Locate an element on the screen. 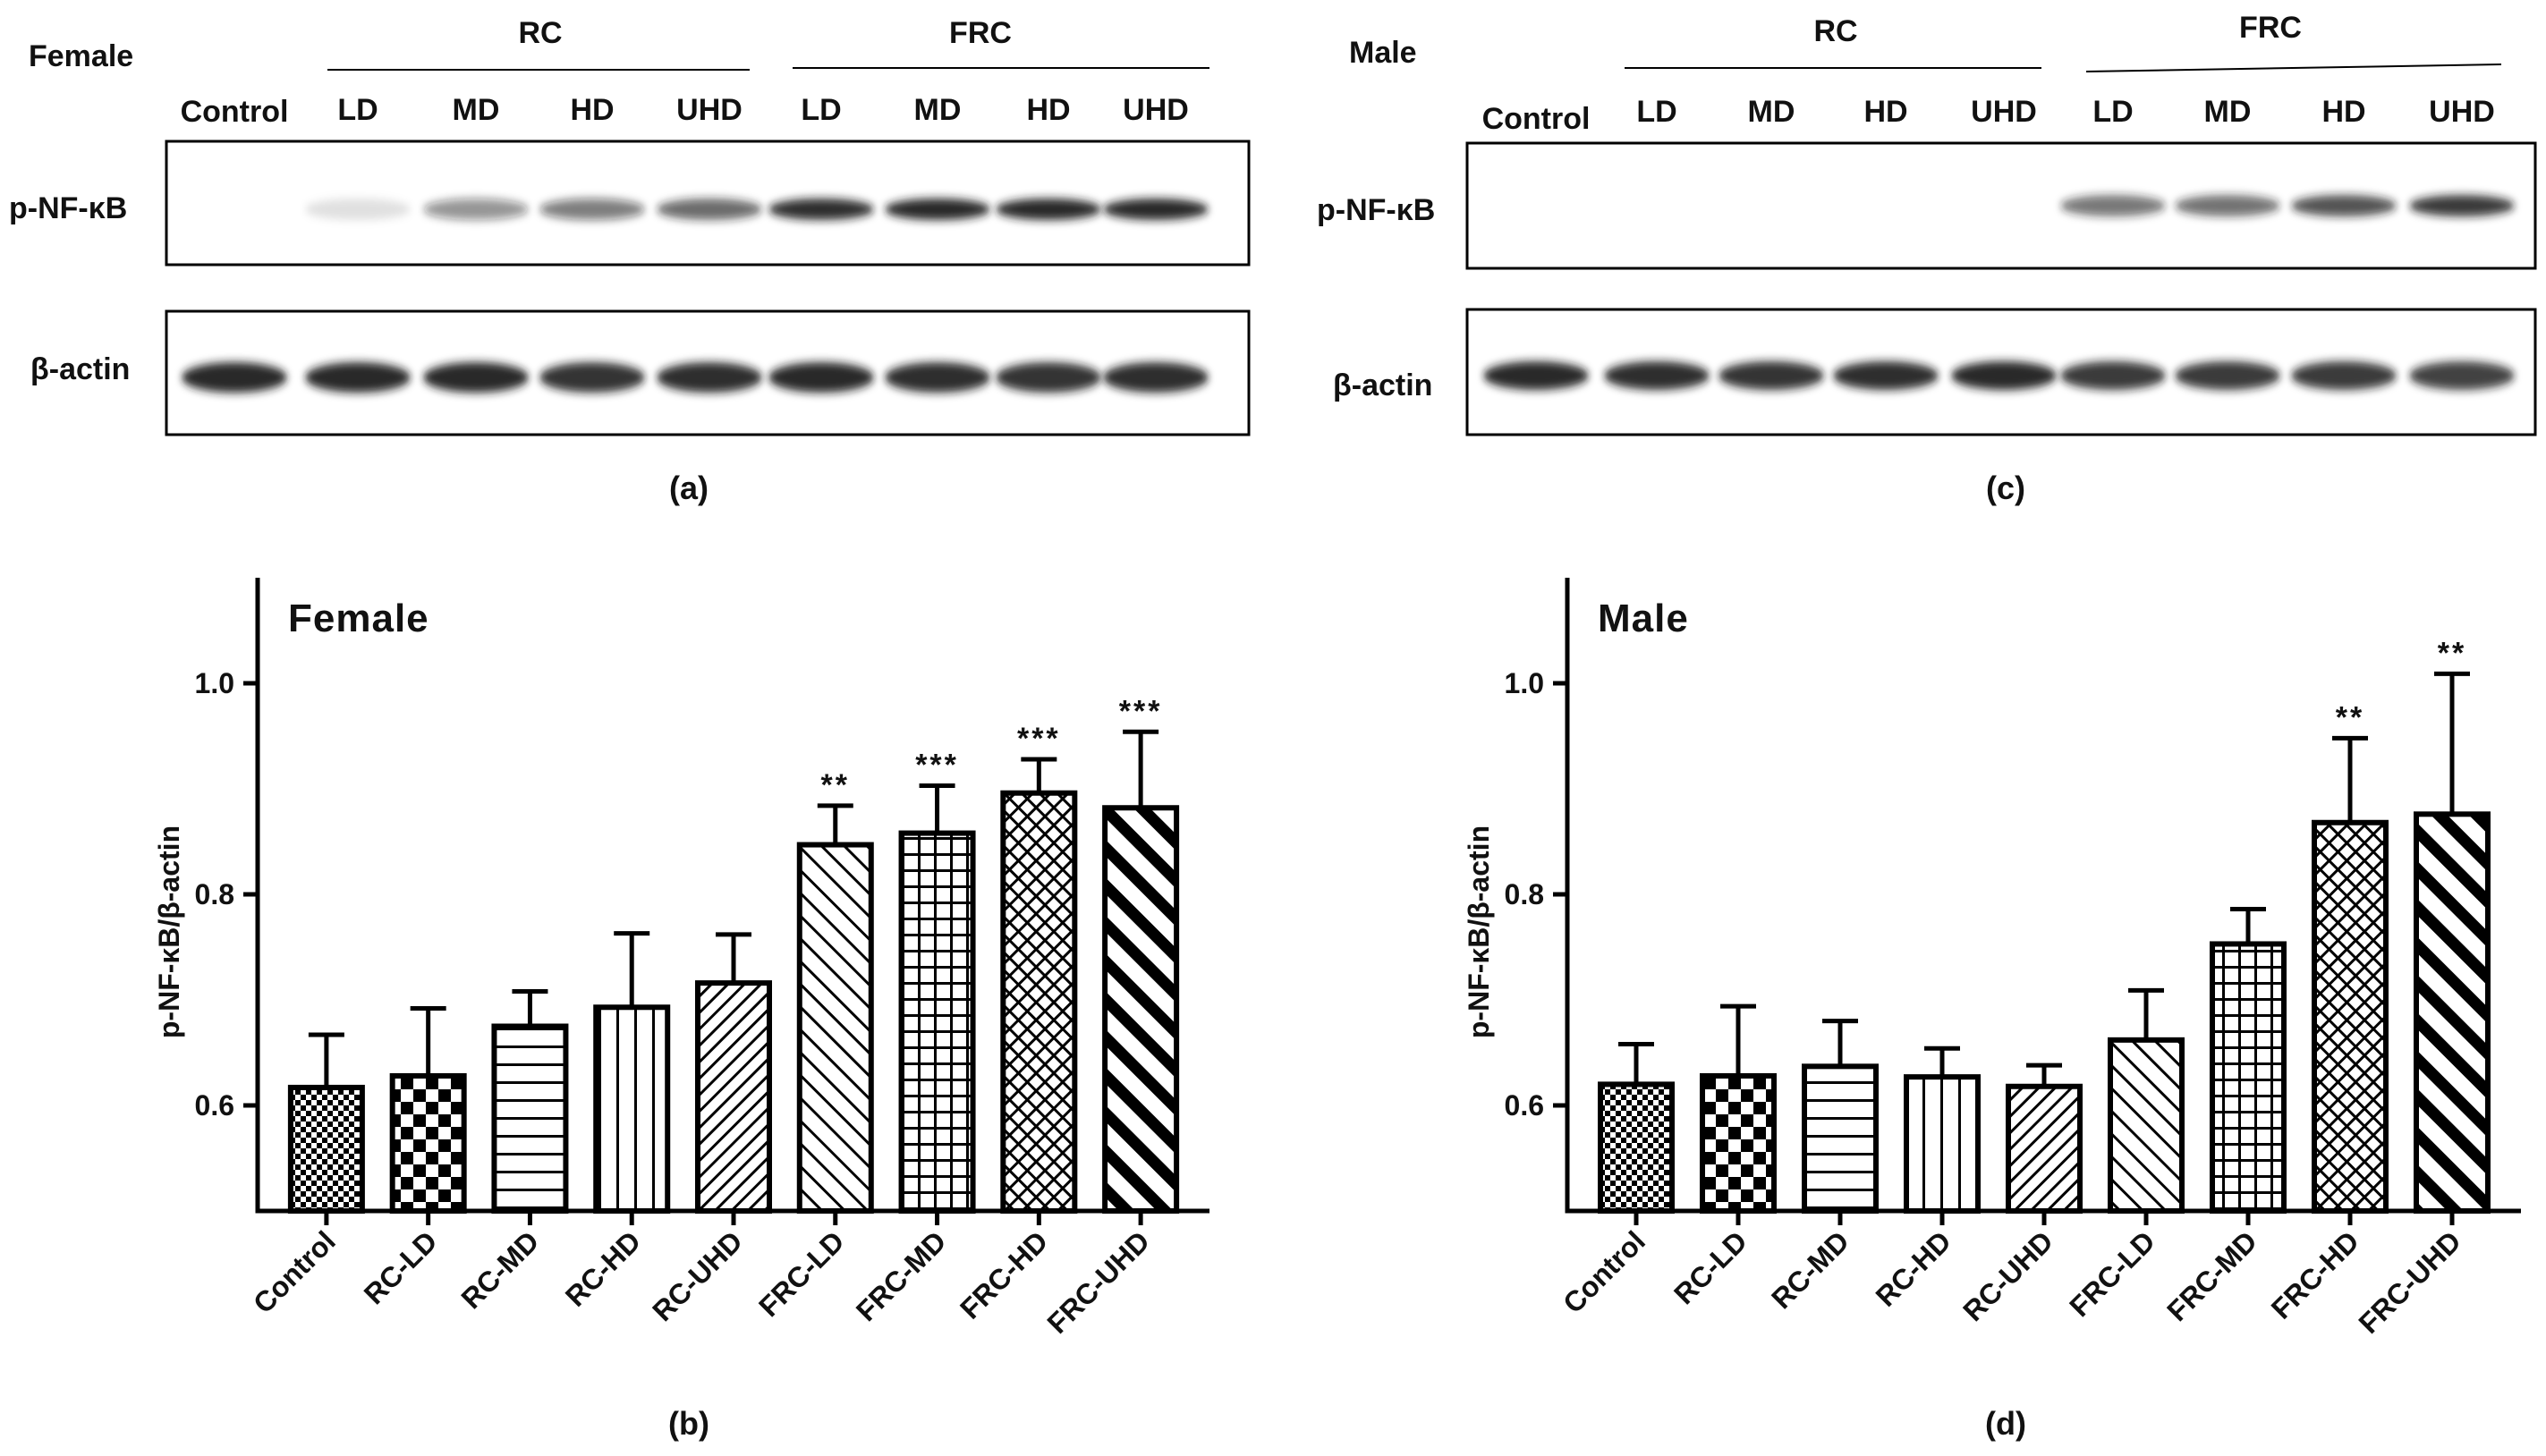  bands-actin-male is located at coordinates (1999, 375).